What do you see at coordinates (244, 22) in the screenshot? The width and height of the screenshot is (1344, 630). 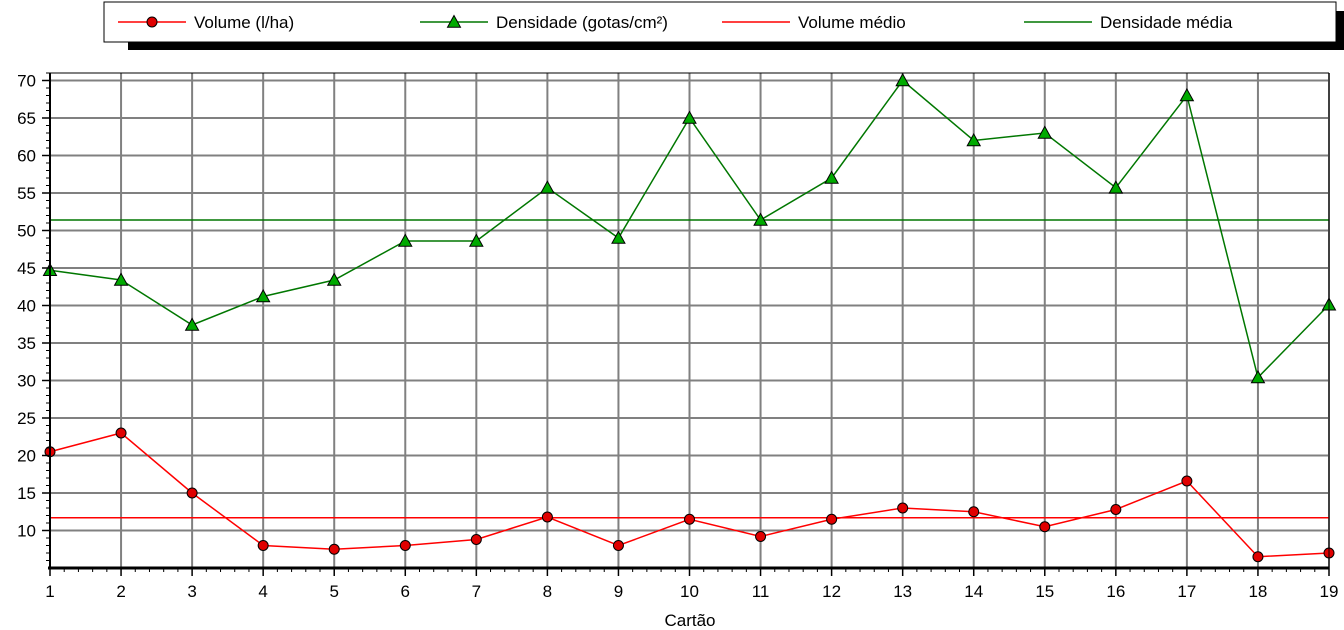 I see `legend-label: Volume (l/ha)` at bounding box center [244, 22].